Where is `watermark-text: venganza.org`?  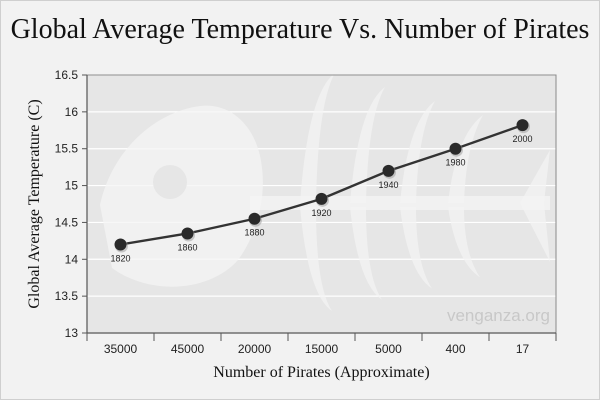 watermark-text: venganza.org is located at coordinates (498, 315).